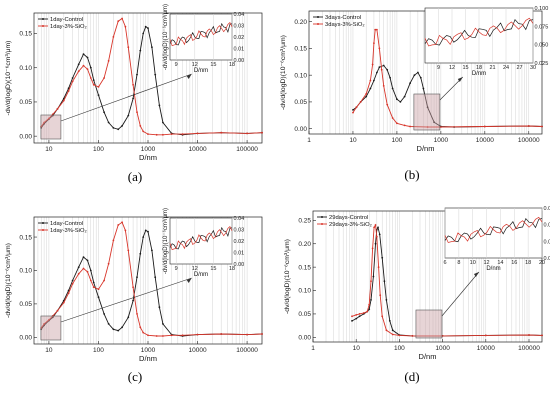 Image resolution: width=550 pixels, height=411 pixels. Describe the element at coordinates (51, 127) in the screenshot. I see `zoom-region` at that location.